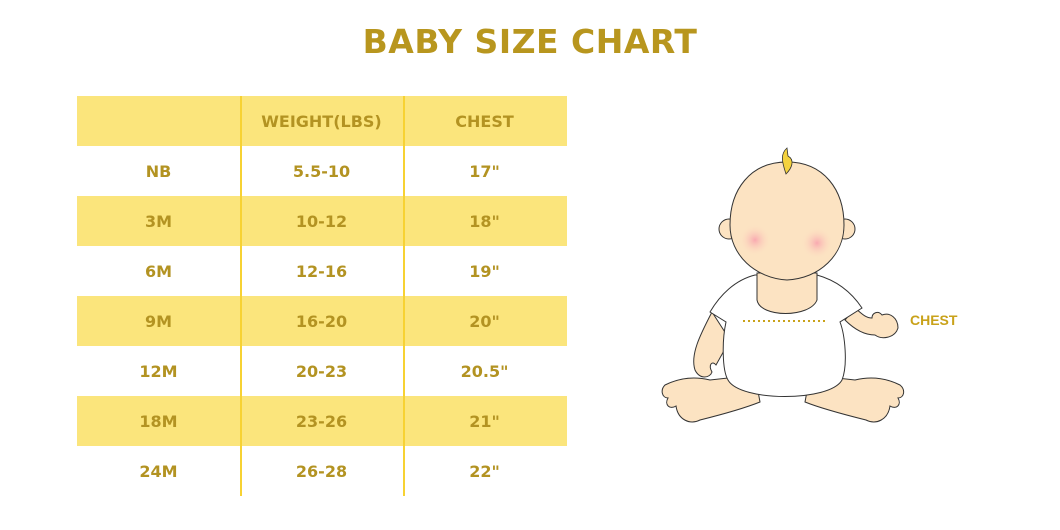 The width and height of the screenshot is (1060, 530). I want to click on chest-cell: 22", so click(484, 471).